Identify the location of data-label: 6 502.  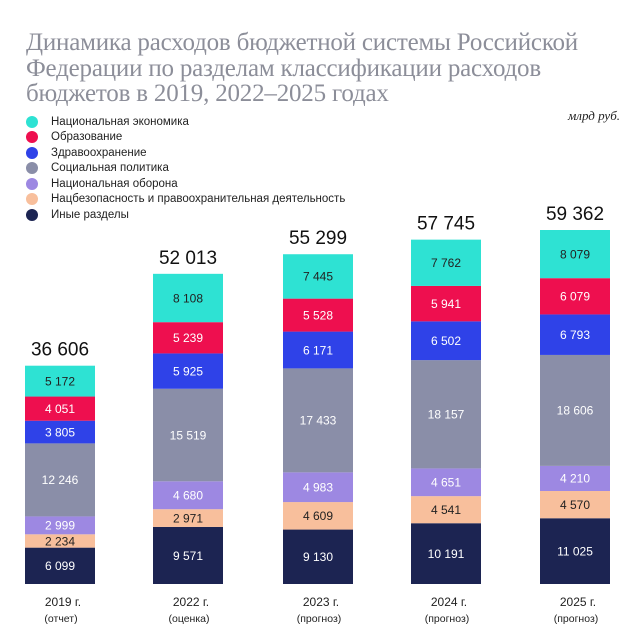
(446, 341).